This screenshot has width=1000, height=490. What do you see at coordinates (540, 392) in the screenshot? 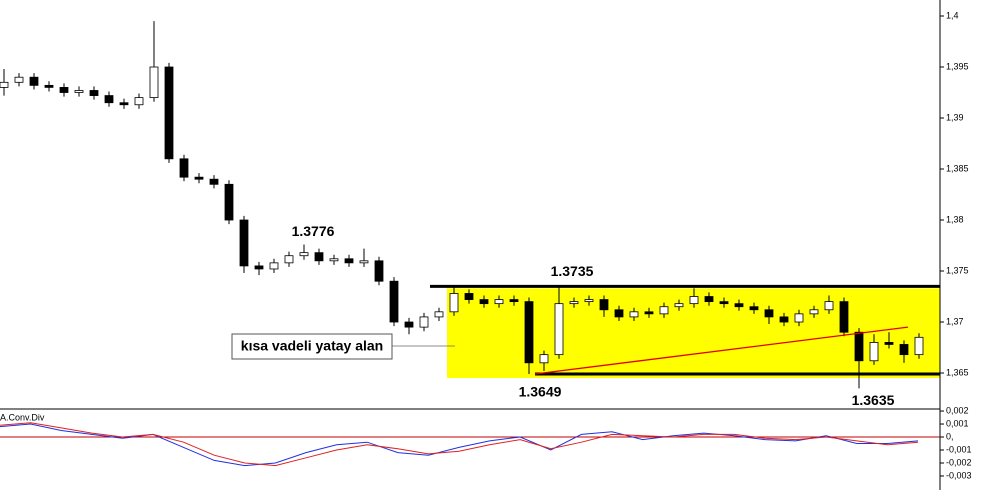
I see `price-annotation: 1.3649` at bounding box center [540, 392].